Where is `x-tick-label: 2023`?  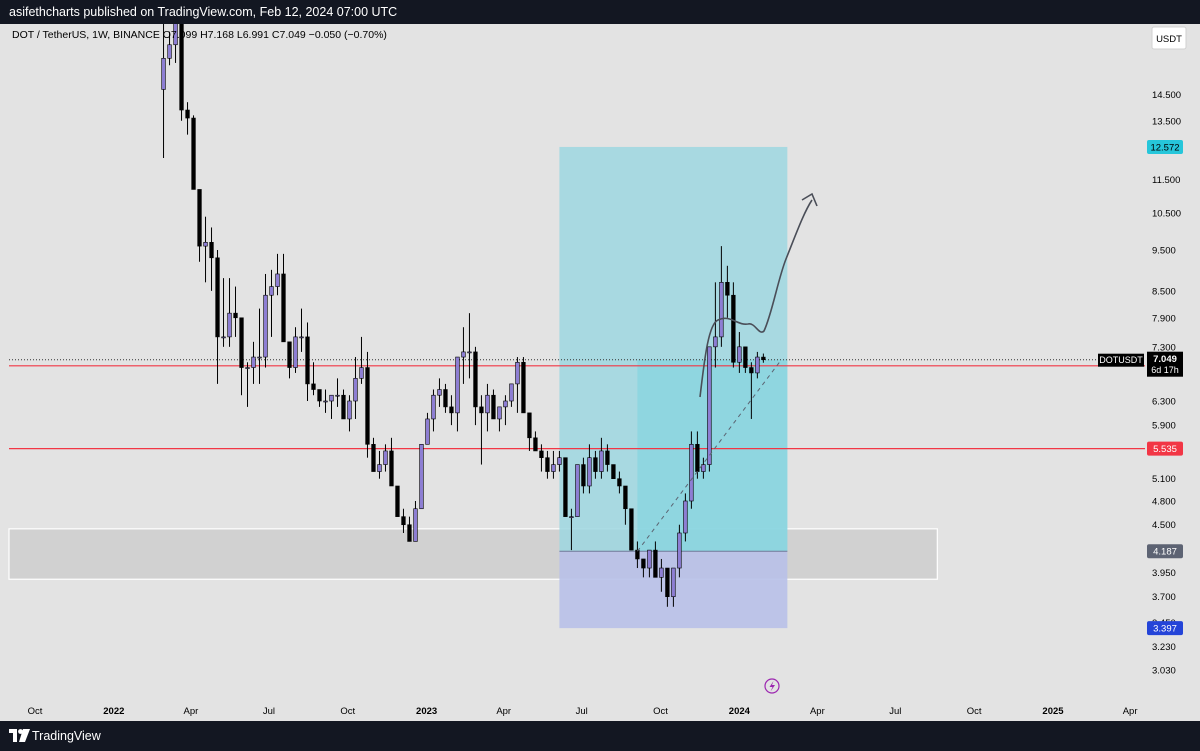
x-tick-label: 2023 is located at coordinates (426, 711).